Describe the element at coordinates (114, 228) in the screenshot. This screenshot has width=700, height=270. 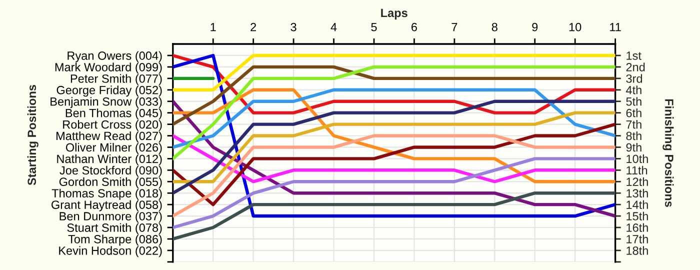
I see `category-label: Stuart Smith (078)` at that location.